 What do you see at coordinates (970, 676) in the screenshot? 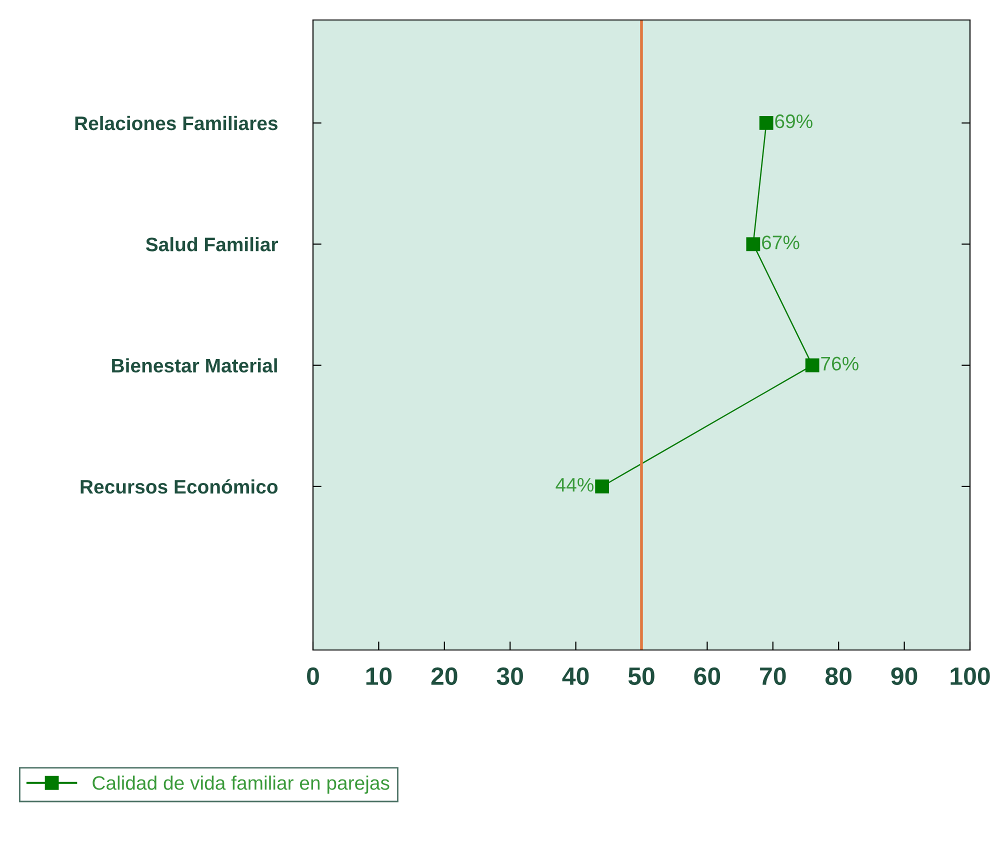
I see `x-tick-label: 100` at bounding box center [970, 676].